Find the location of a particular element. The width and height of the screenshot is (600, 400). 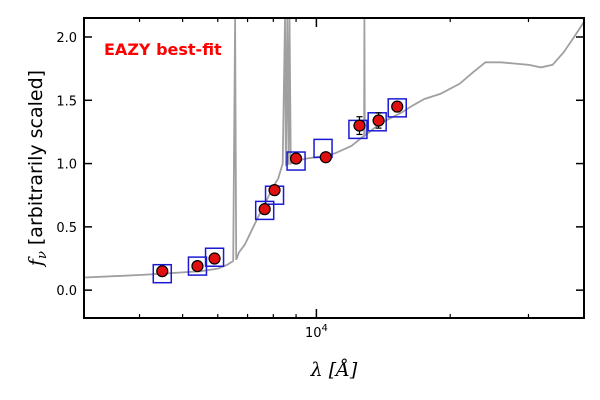

y-tick-label: 1.5 is located at coordinates (66, 101).